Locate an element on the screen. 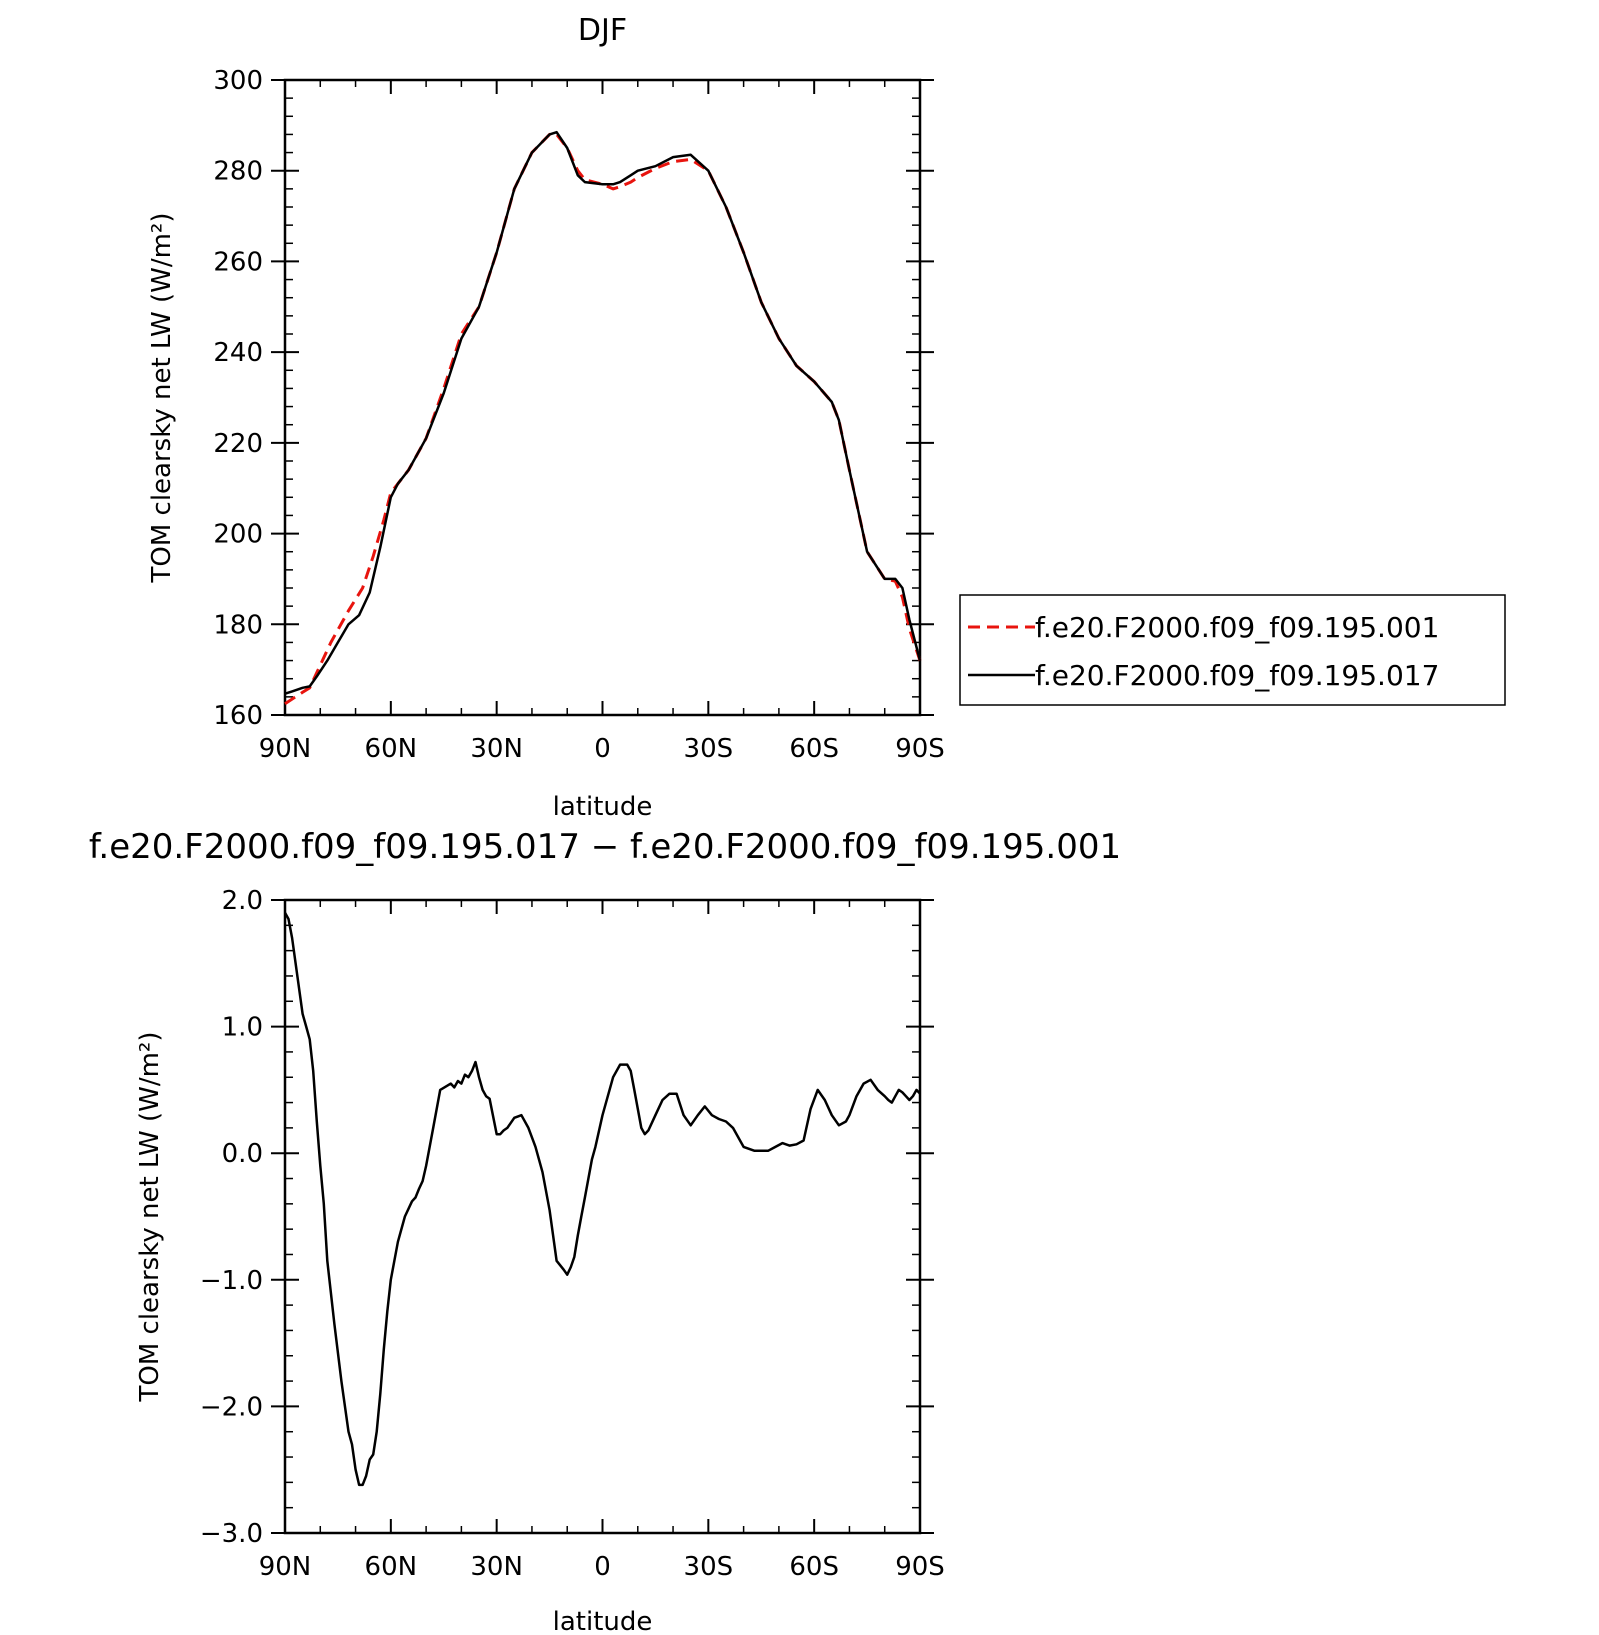 The width and height of the screenshot is (1599, 1635). y-tick-label: 240 is located at coordinates (238, 353).